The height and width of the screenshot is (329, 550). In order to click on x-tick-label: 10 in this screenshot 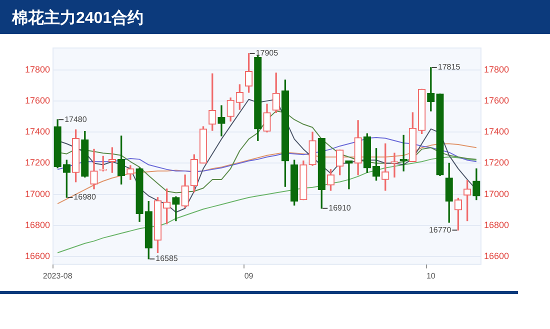, I will do `click(431, 275)`.